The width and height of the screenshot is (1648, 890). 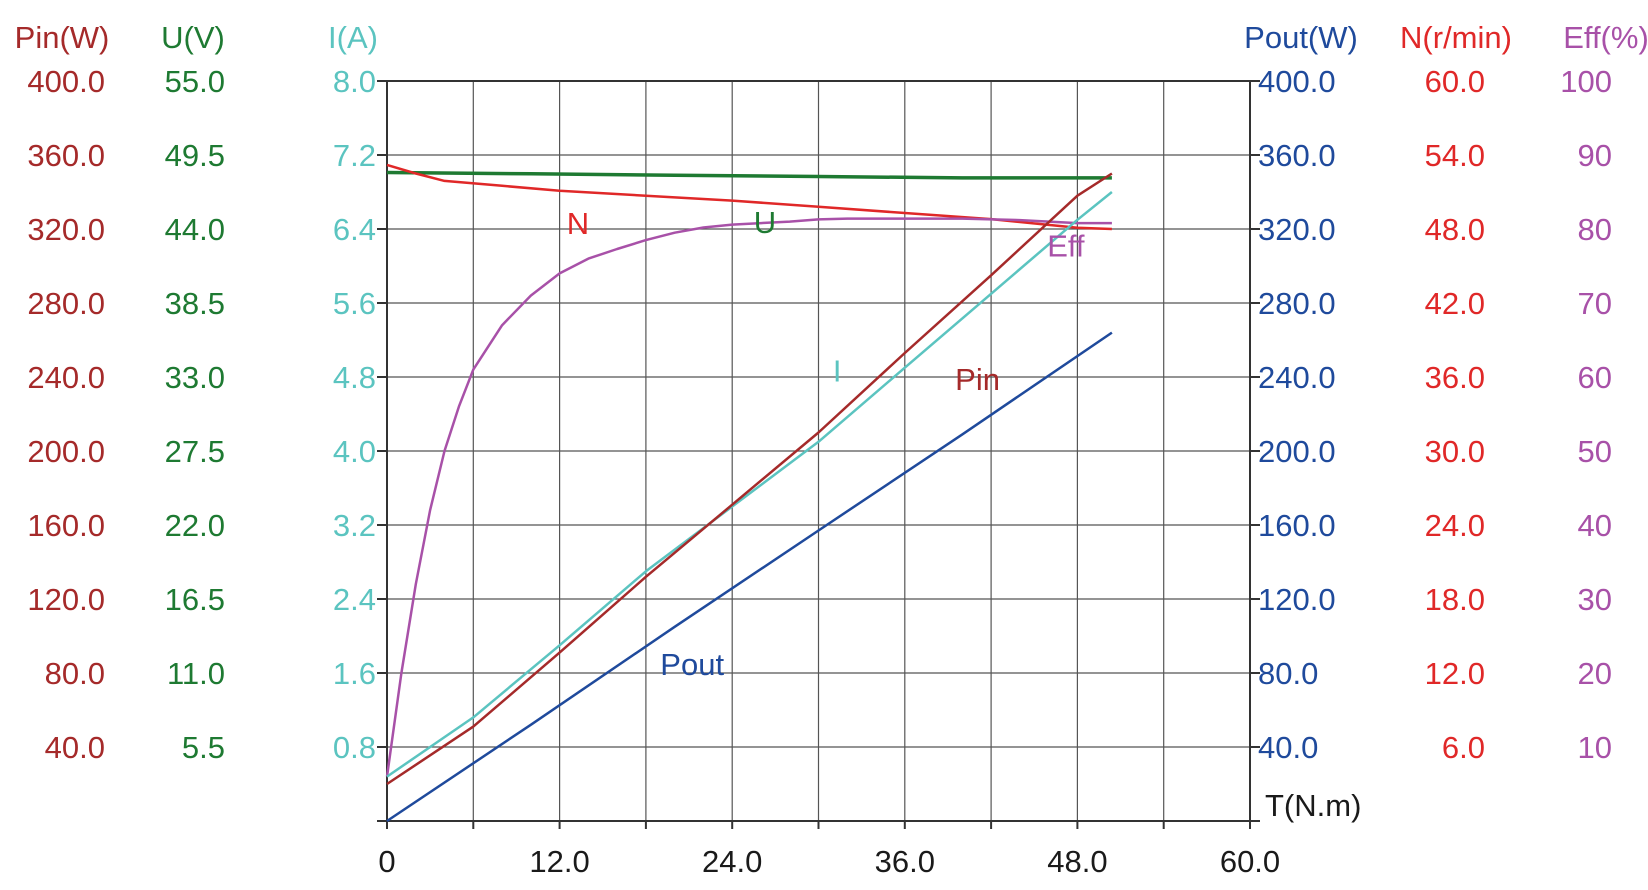 I want to click on axis-tick-n: 54.0, so click(x=1455, y=155).